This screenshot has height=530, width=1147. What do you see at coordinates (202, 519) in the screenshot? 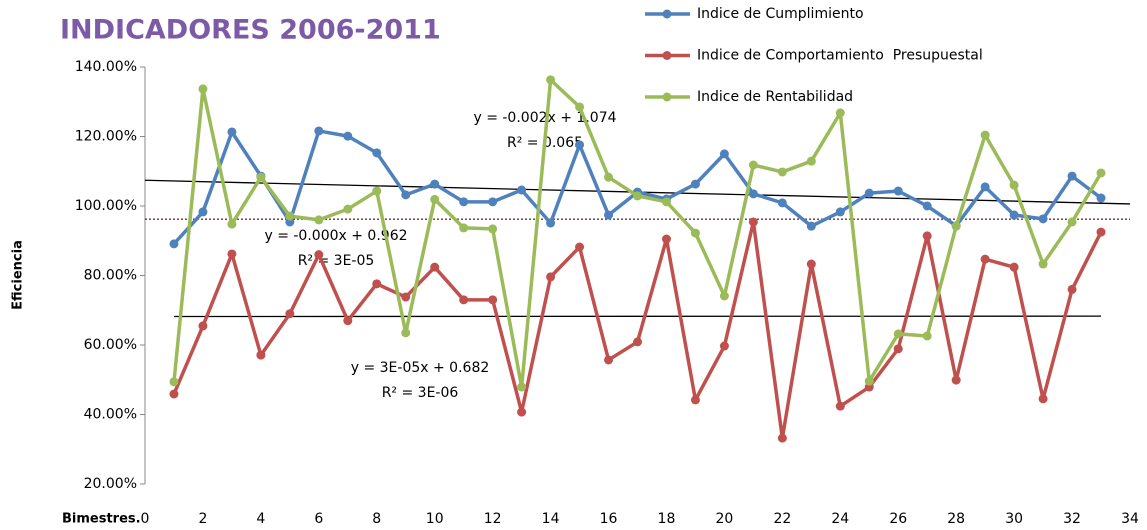
I see `x-tick-label: 2` at bounding box center [202, 519].